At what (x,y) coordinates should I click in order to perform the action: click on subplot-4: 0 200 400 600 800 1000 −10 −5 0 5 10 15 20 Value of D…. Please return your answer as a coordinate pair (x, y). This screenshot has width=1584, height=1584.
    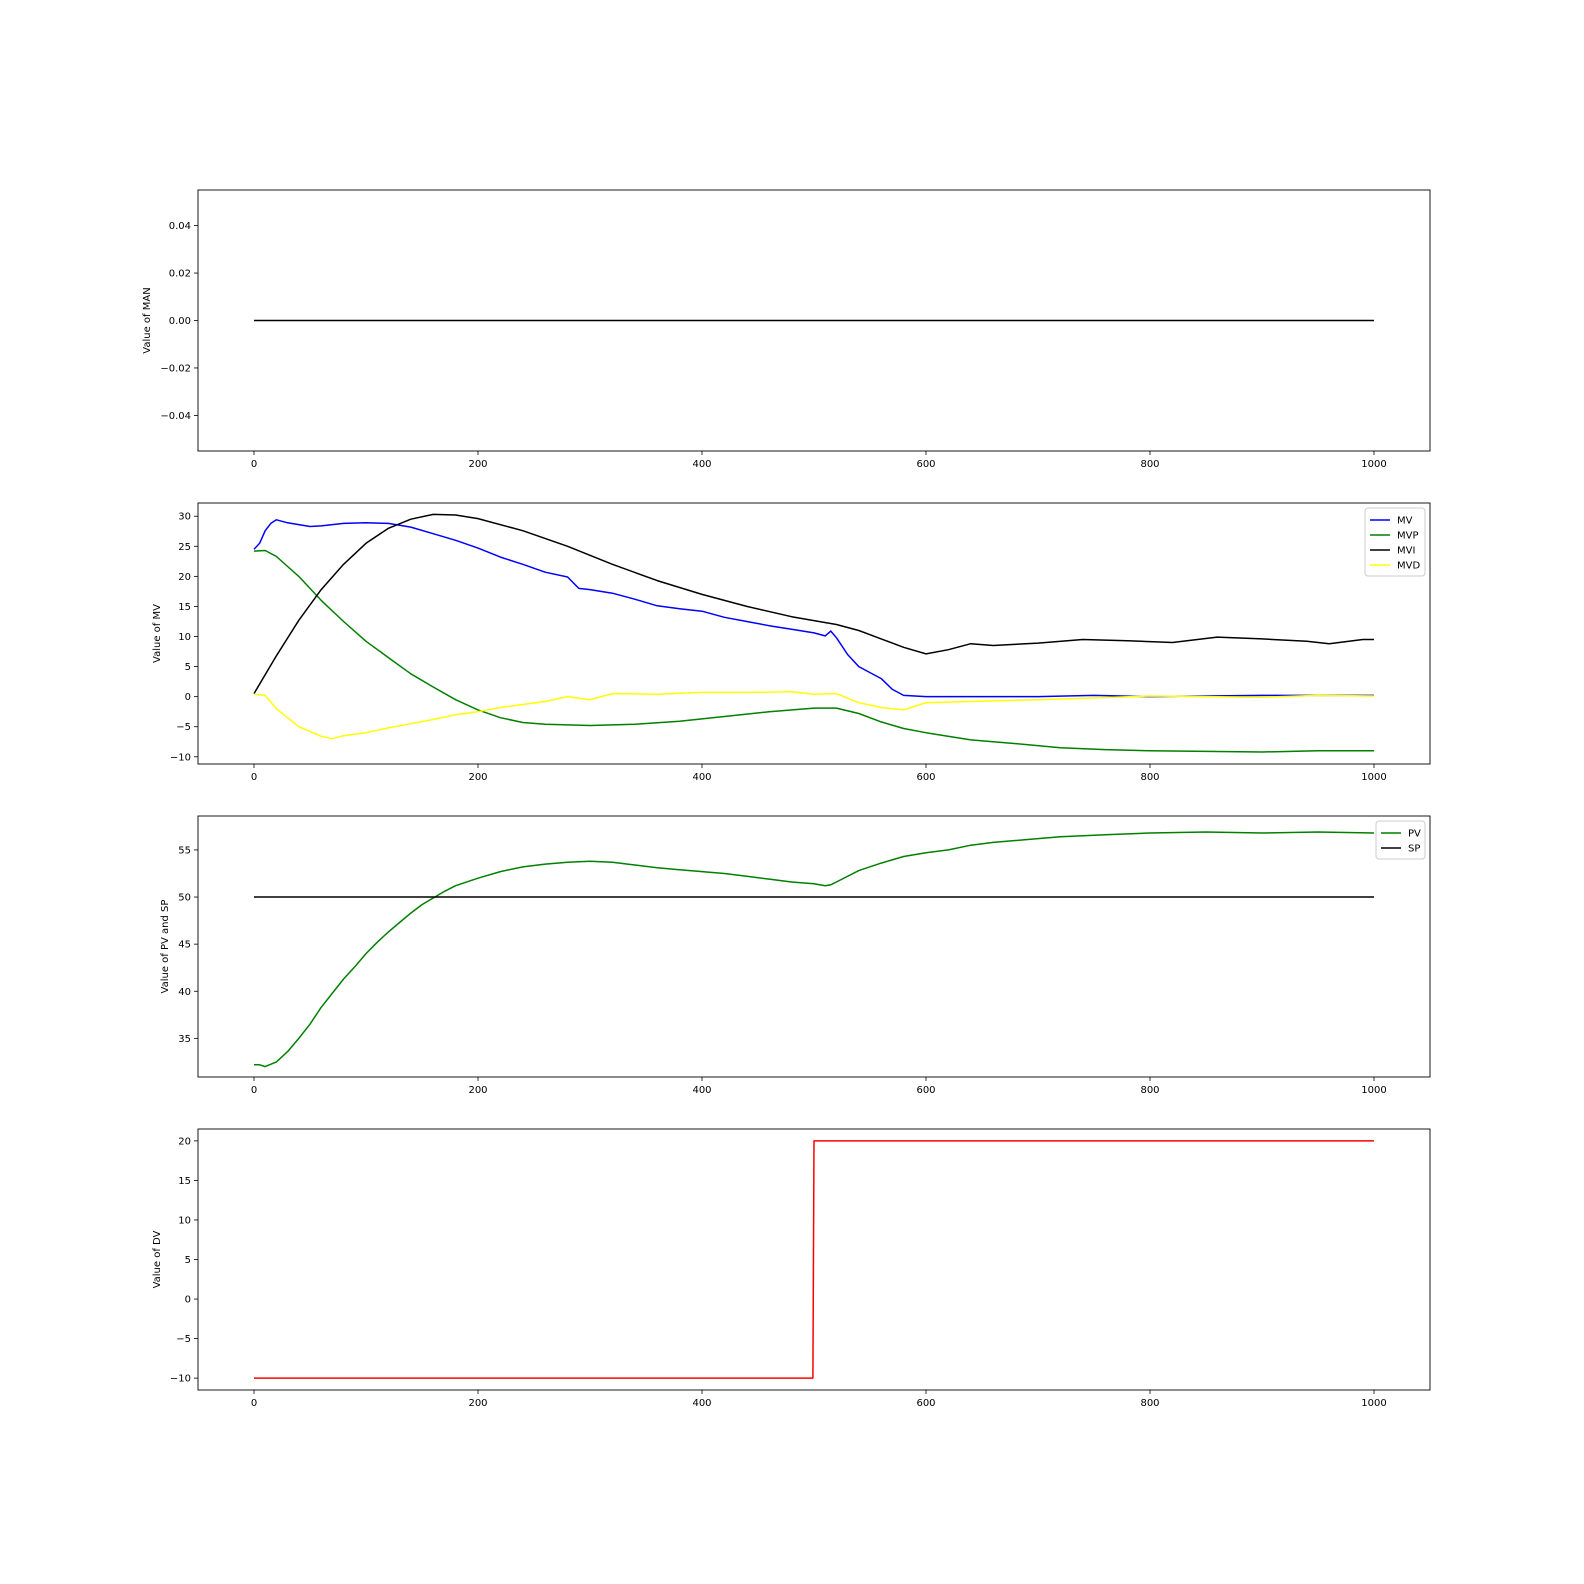
    Looking at the image, I should click on (791, 1268).